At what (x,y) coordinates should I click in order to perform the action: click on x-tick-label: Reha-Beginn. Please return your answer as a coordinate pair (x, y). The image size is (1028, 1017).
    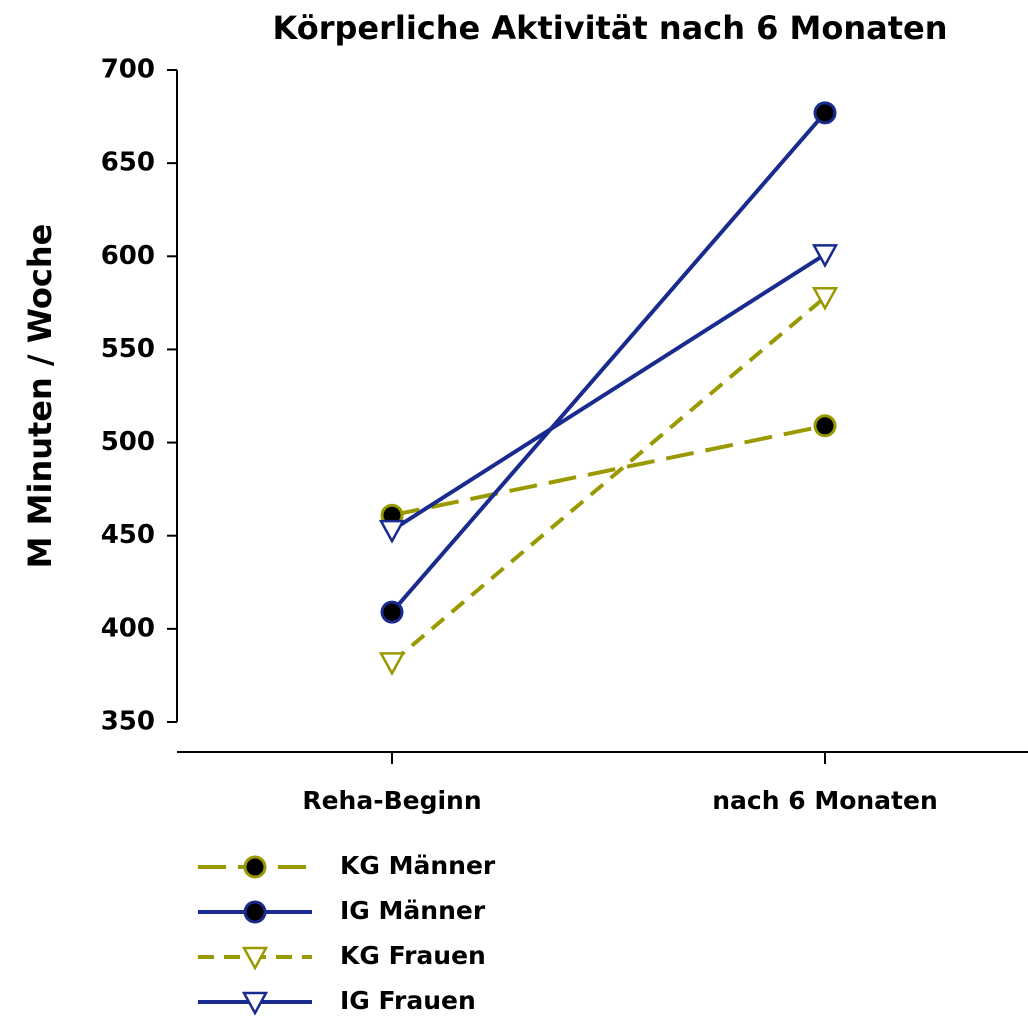
    Looking at the image, I should click on (391, 800).